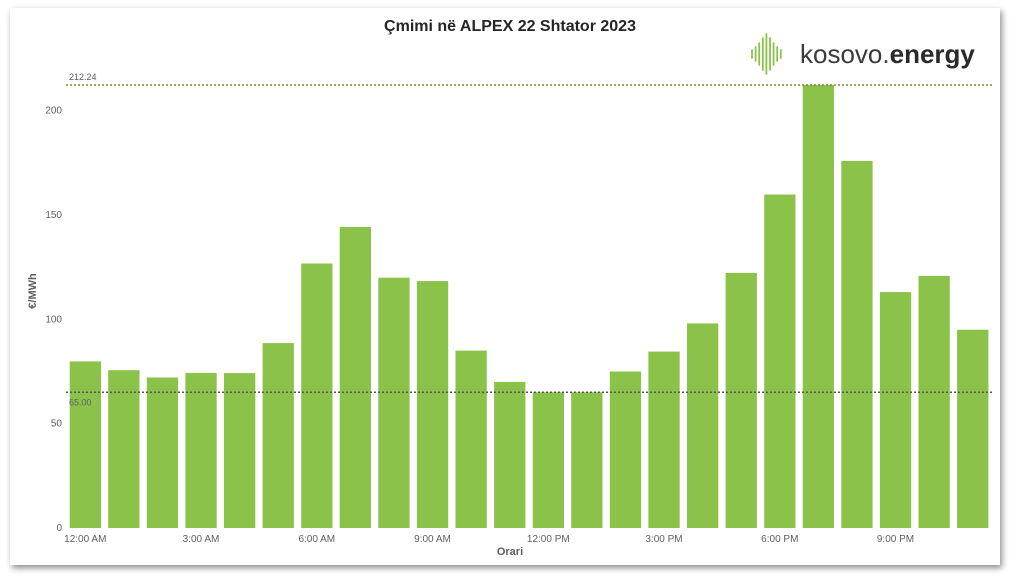  What do you see at coordinates (510, 26) in the screenshot?
I see `chart-title: Çmimi në ALPEX 22 Shtator 2023` at bounding box center [510, 26].